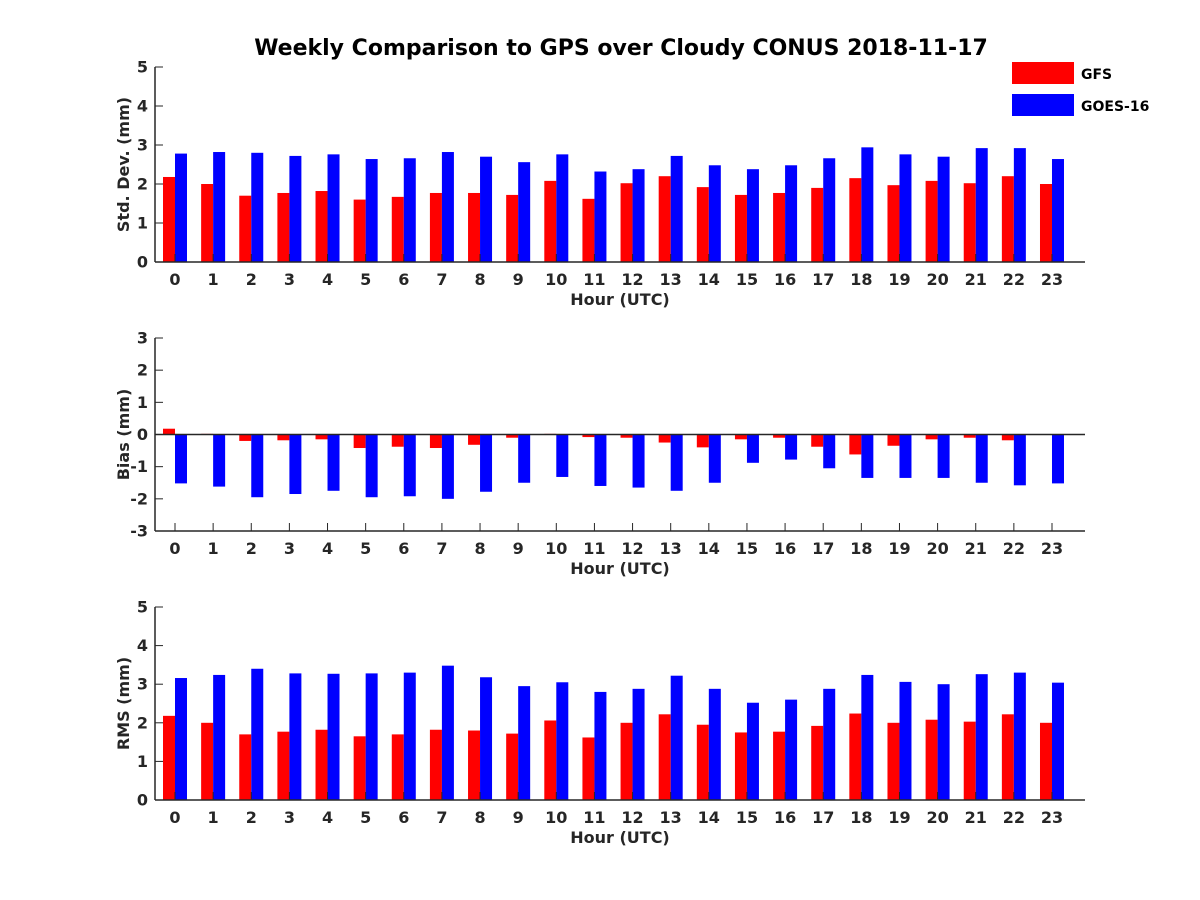  What do you see at coordinates (441, 817) in the screenshot?
I see `x-tick-label: 7` at bounding box center [441, 817].